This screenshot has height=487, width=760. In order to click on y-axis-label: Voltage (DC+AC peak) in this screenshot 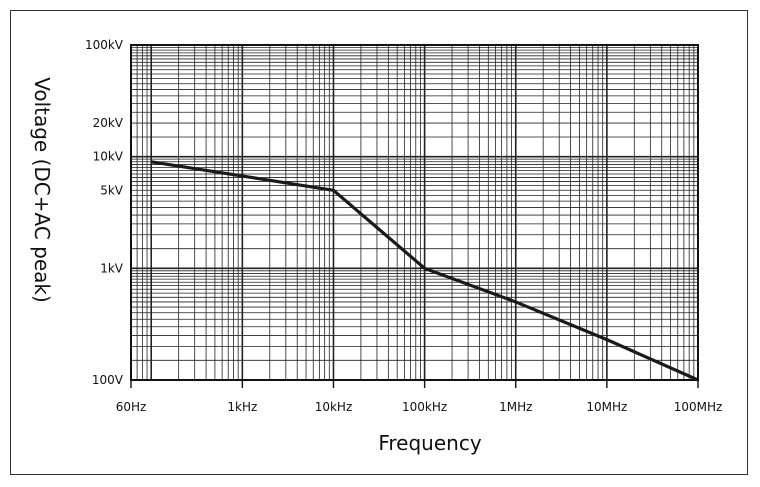, I will do `click(42, 190)`.